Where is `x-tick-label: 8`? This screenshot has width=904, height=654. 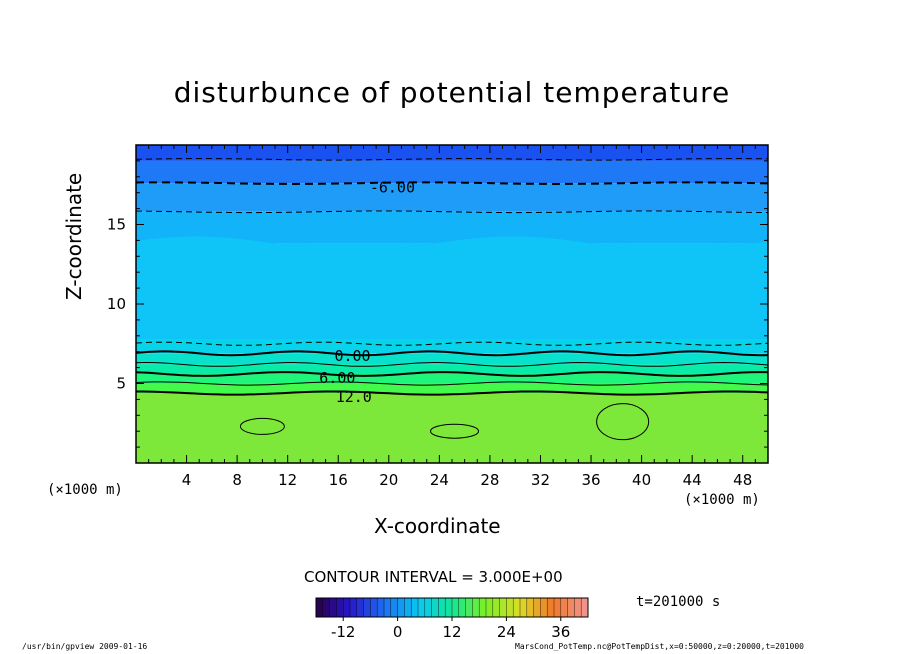
x-tick-label: 8 is located at coordinates (237, 480).